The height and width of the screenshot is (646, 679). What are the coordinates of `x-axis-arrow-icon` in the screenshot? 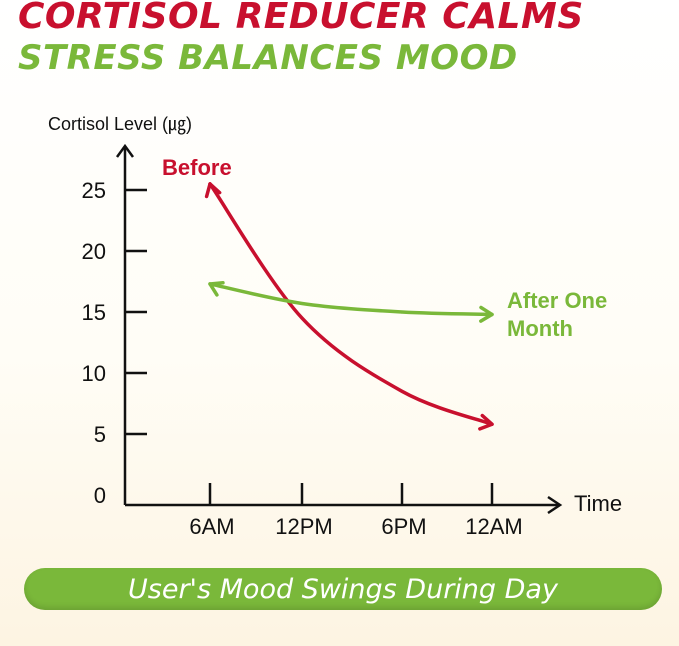 It's located at (555, 505).